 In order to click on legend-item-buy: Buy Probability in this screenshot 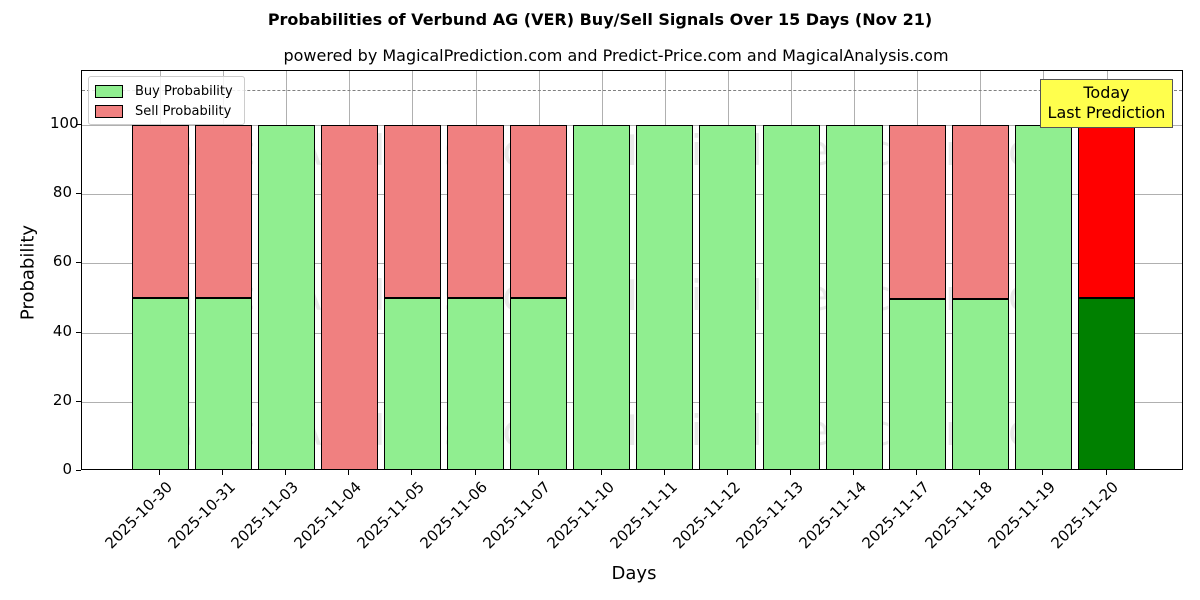, I will do `click(164, 91)`.